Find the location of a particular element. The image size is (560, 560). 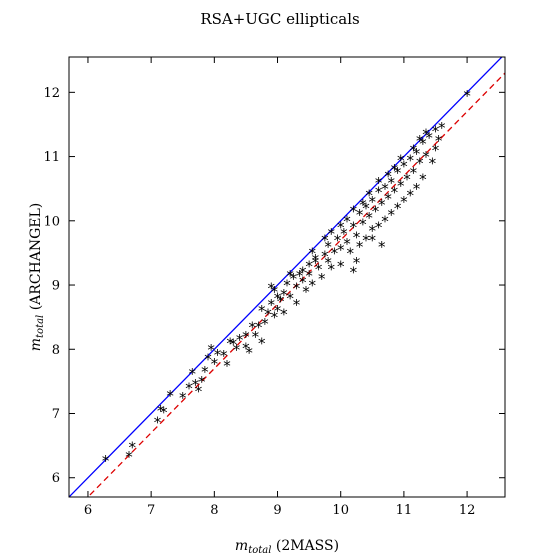

y-tick-label: 12 is located at coordinates (51, 93).